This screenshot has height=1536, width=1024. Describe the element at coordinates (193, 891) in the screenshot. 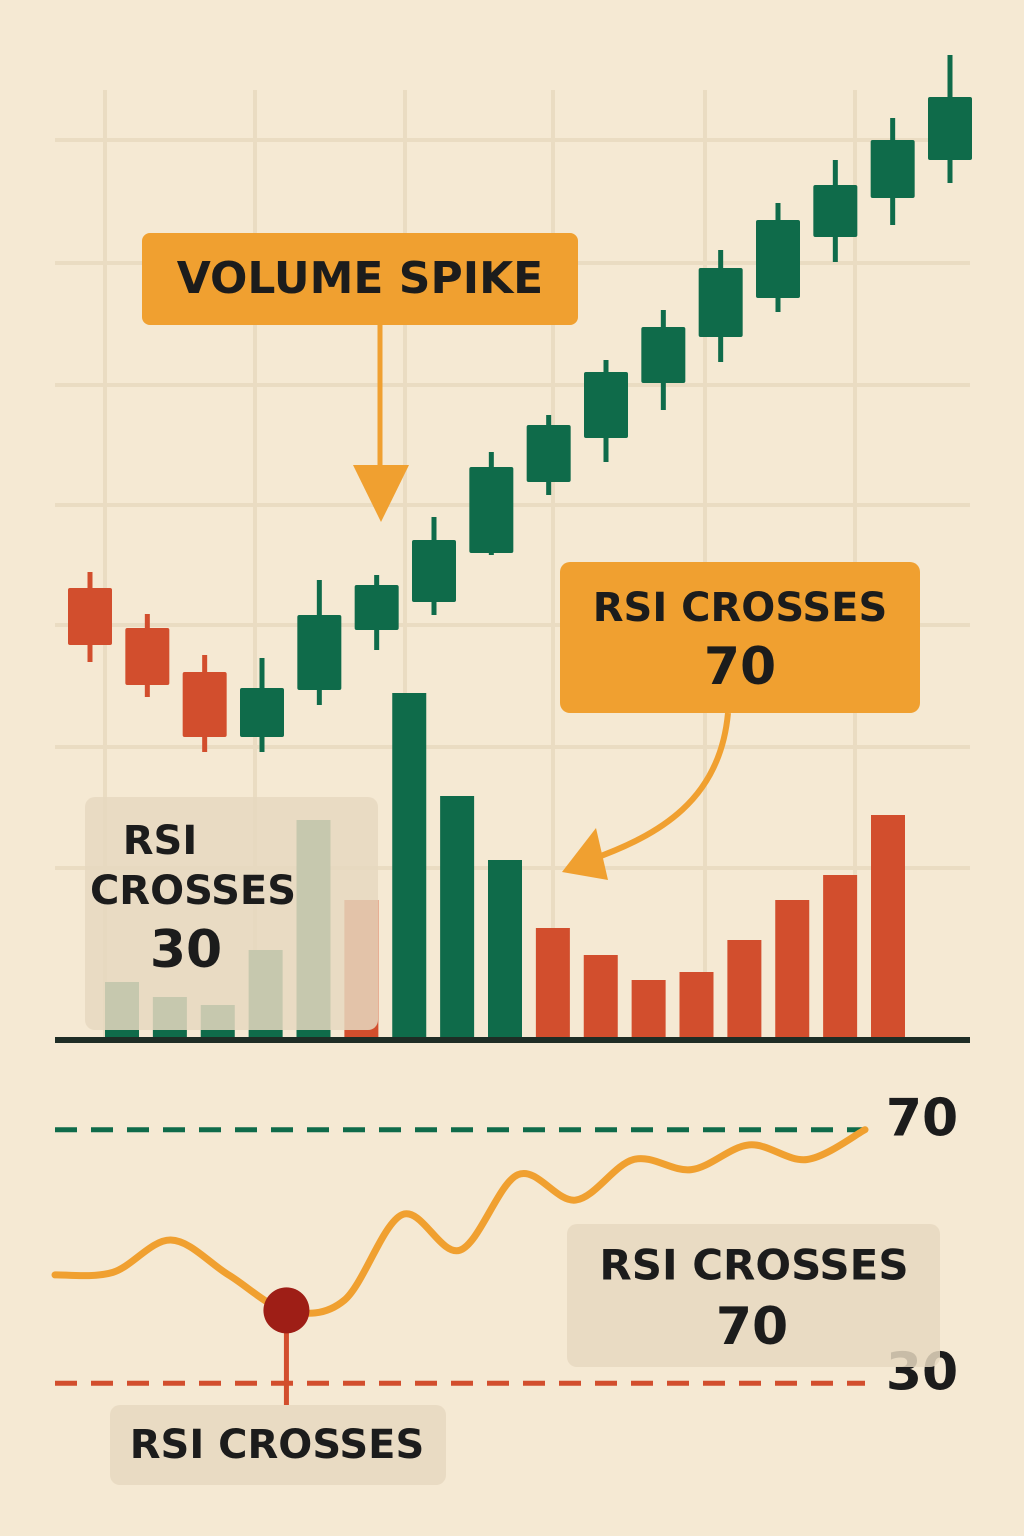

I see `callout-text: CROSSES` at that location.